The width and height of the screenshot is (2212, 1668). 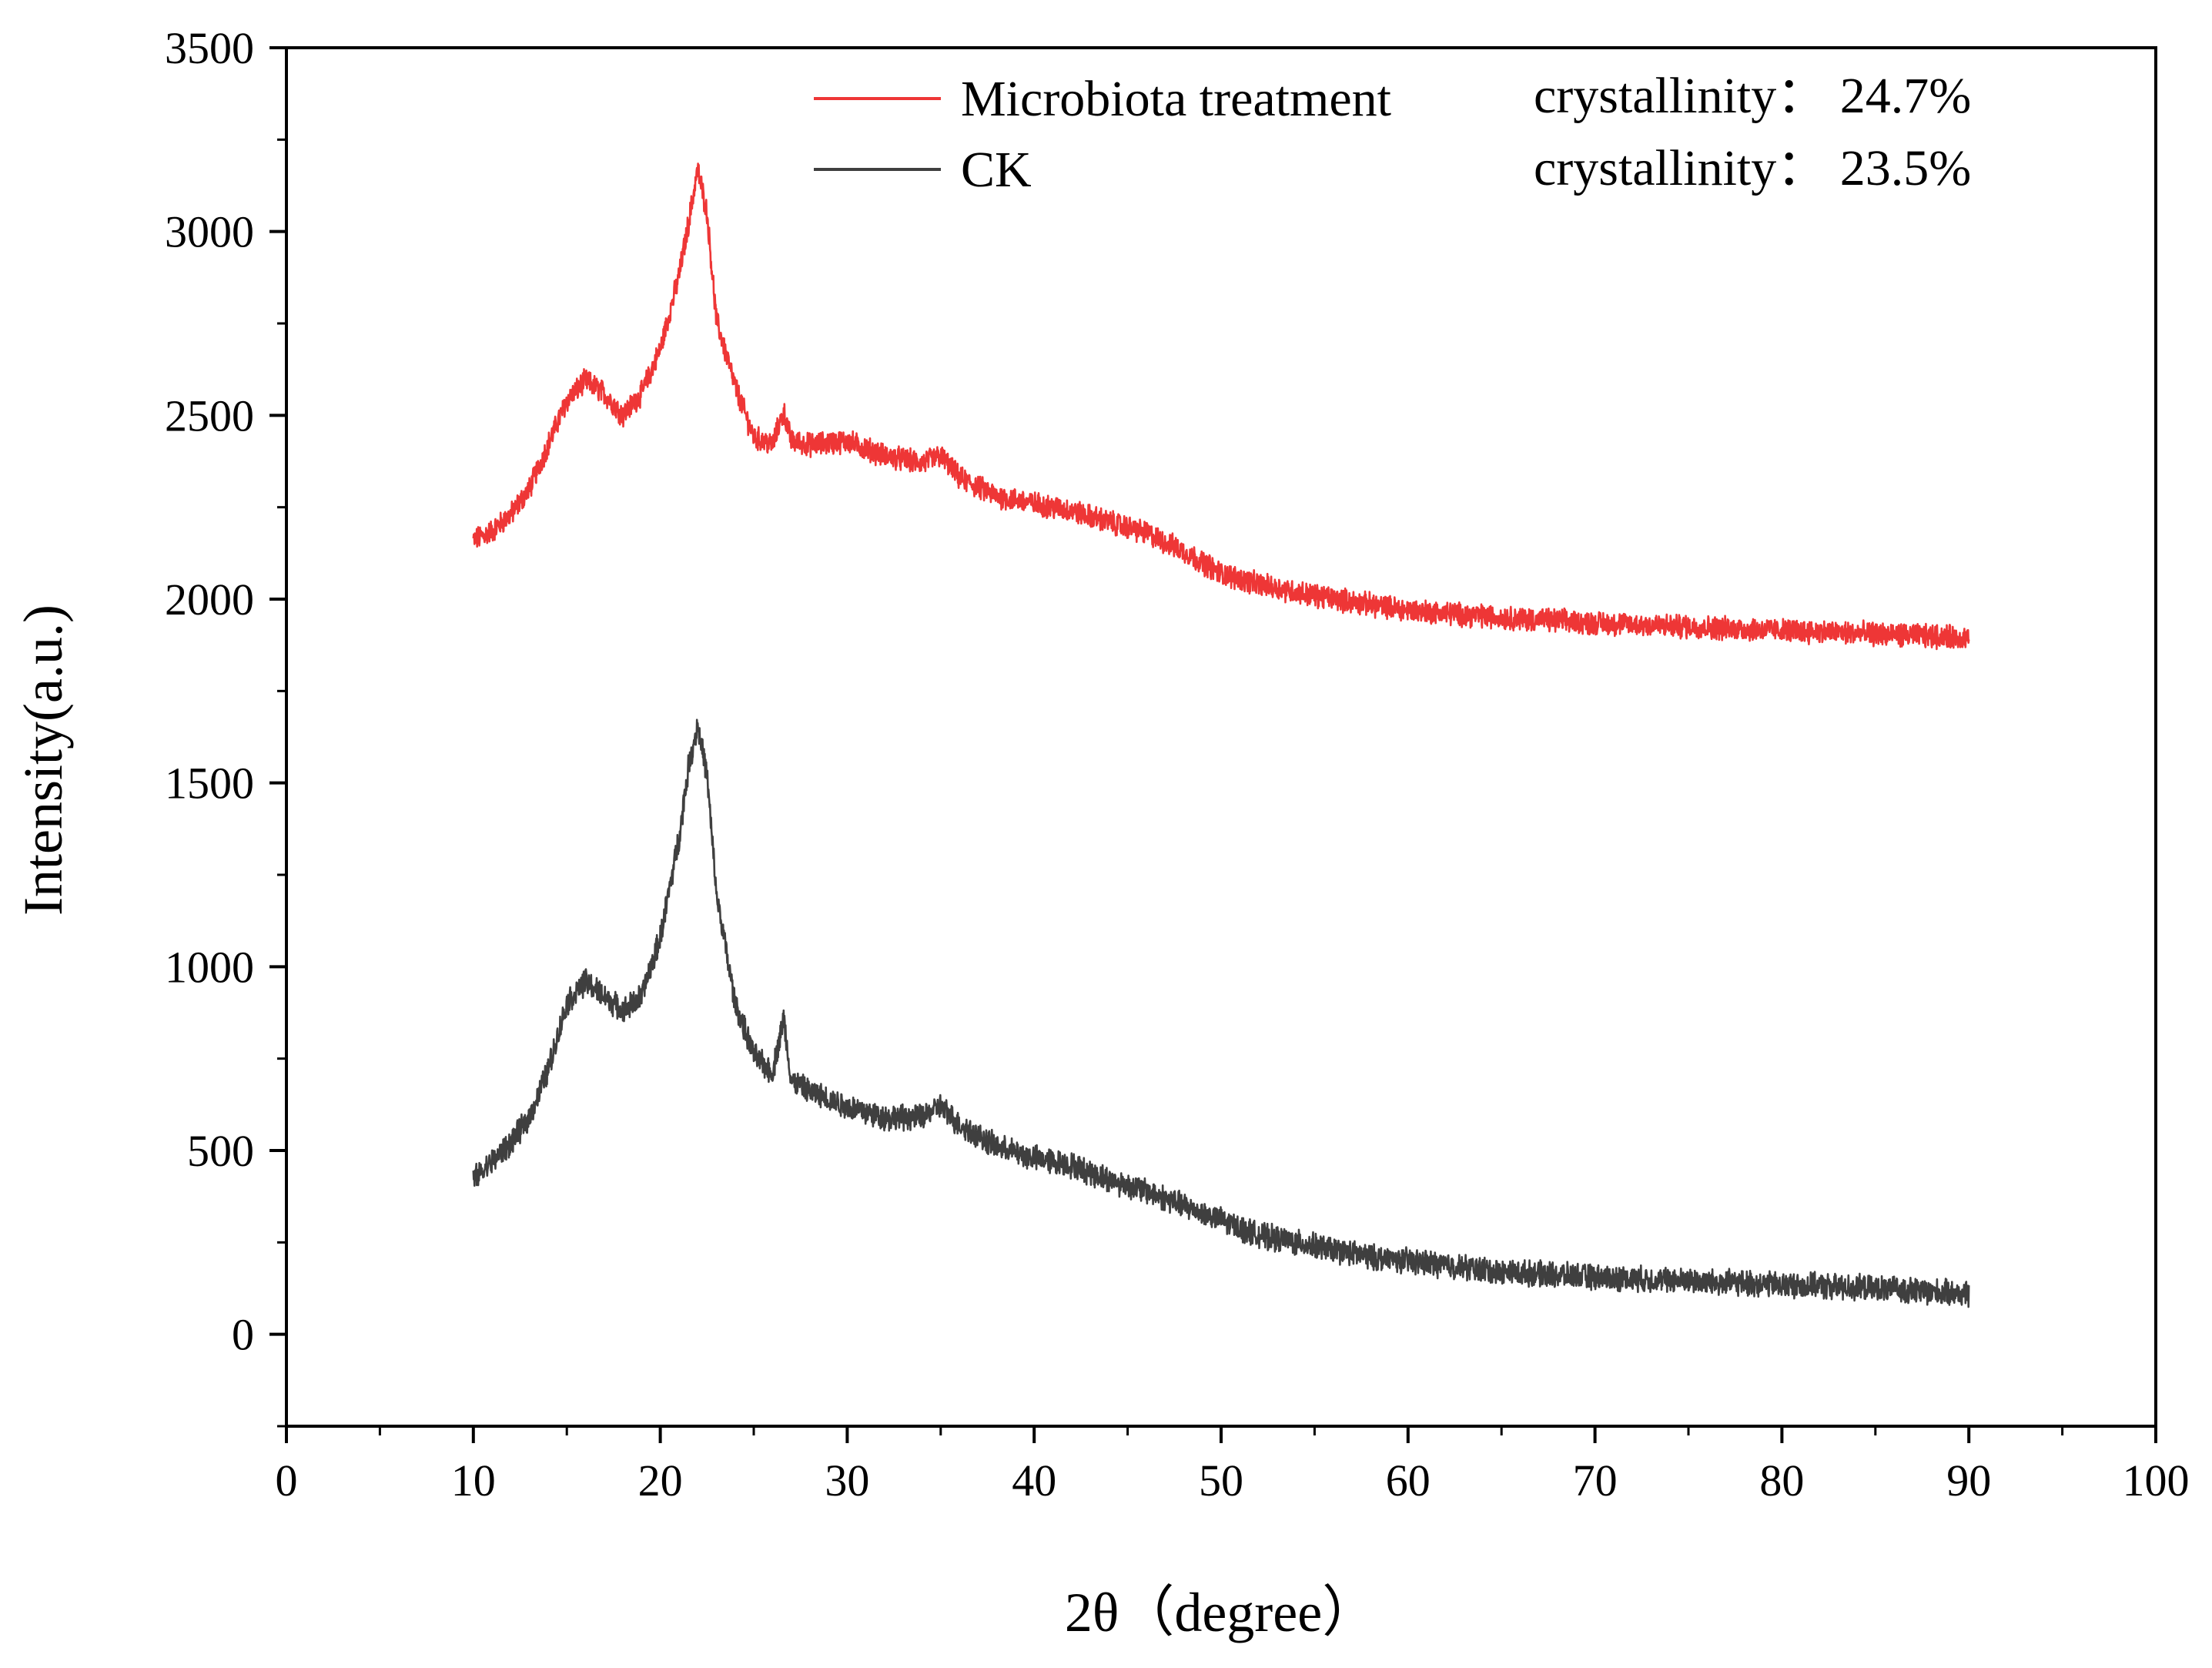 I want to click on x-tick-label: 30, so click(x=847, y=1480).